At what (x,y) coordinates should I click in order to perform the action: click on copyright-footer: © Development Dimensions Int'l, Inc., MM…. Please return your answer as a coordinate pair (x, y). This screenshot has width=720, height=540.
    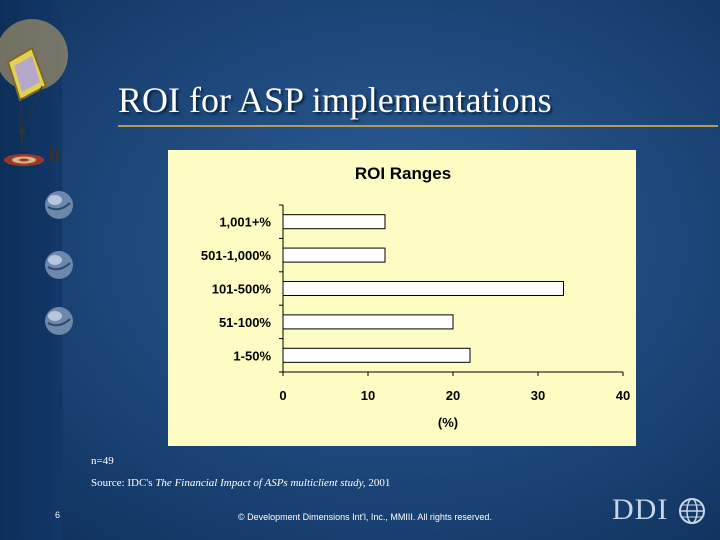
    Looking at the image, I should click on (365, 517).